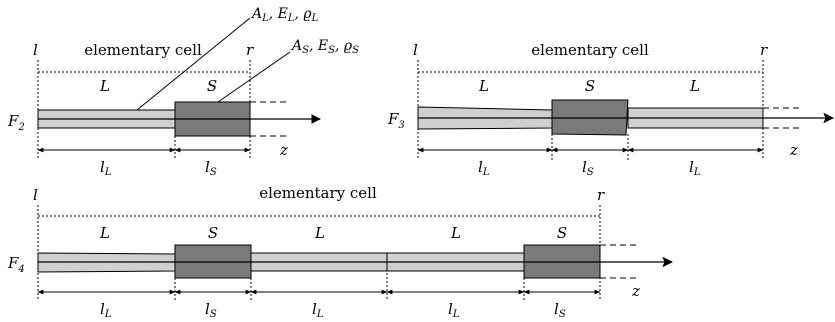  What do you see at coordinates (562, 233) in the screenshot?
I see `segment-S2-label: S` at bounding box center [562, 233].